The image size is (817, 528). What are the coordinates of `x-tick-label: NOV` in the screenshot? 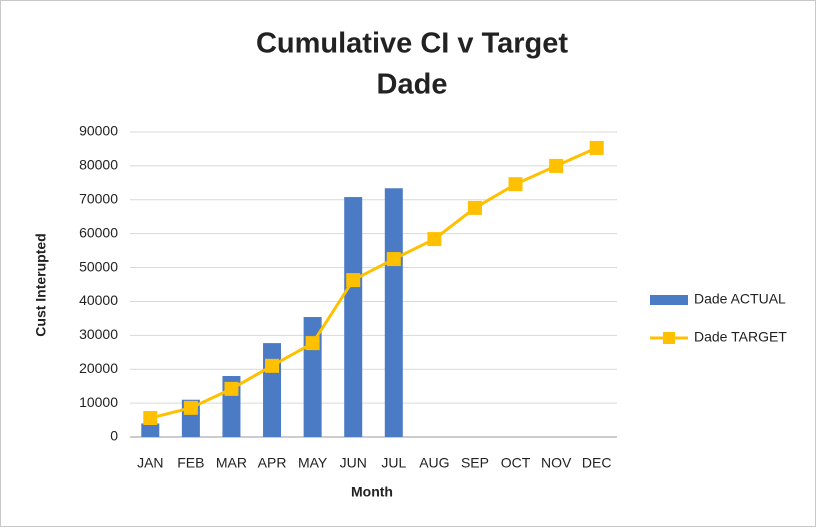 It's located at (556, 463).